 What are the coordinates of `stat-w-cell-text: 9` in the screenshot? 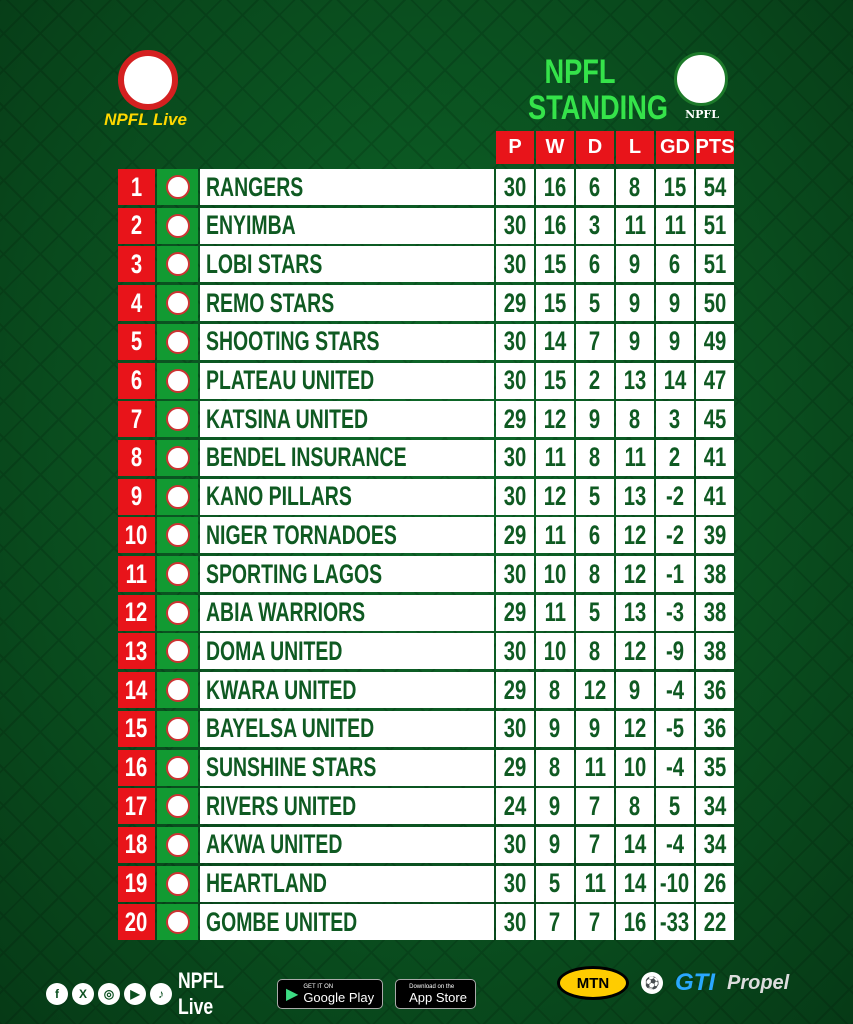 It's located at (555, 728).